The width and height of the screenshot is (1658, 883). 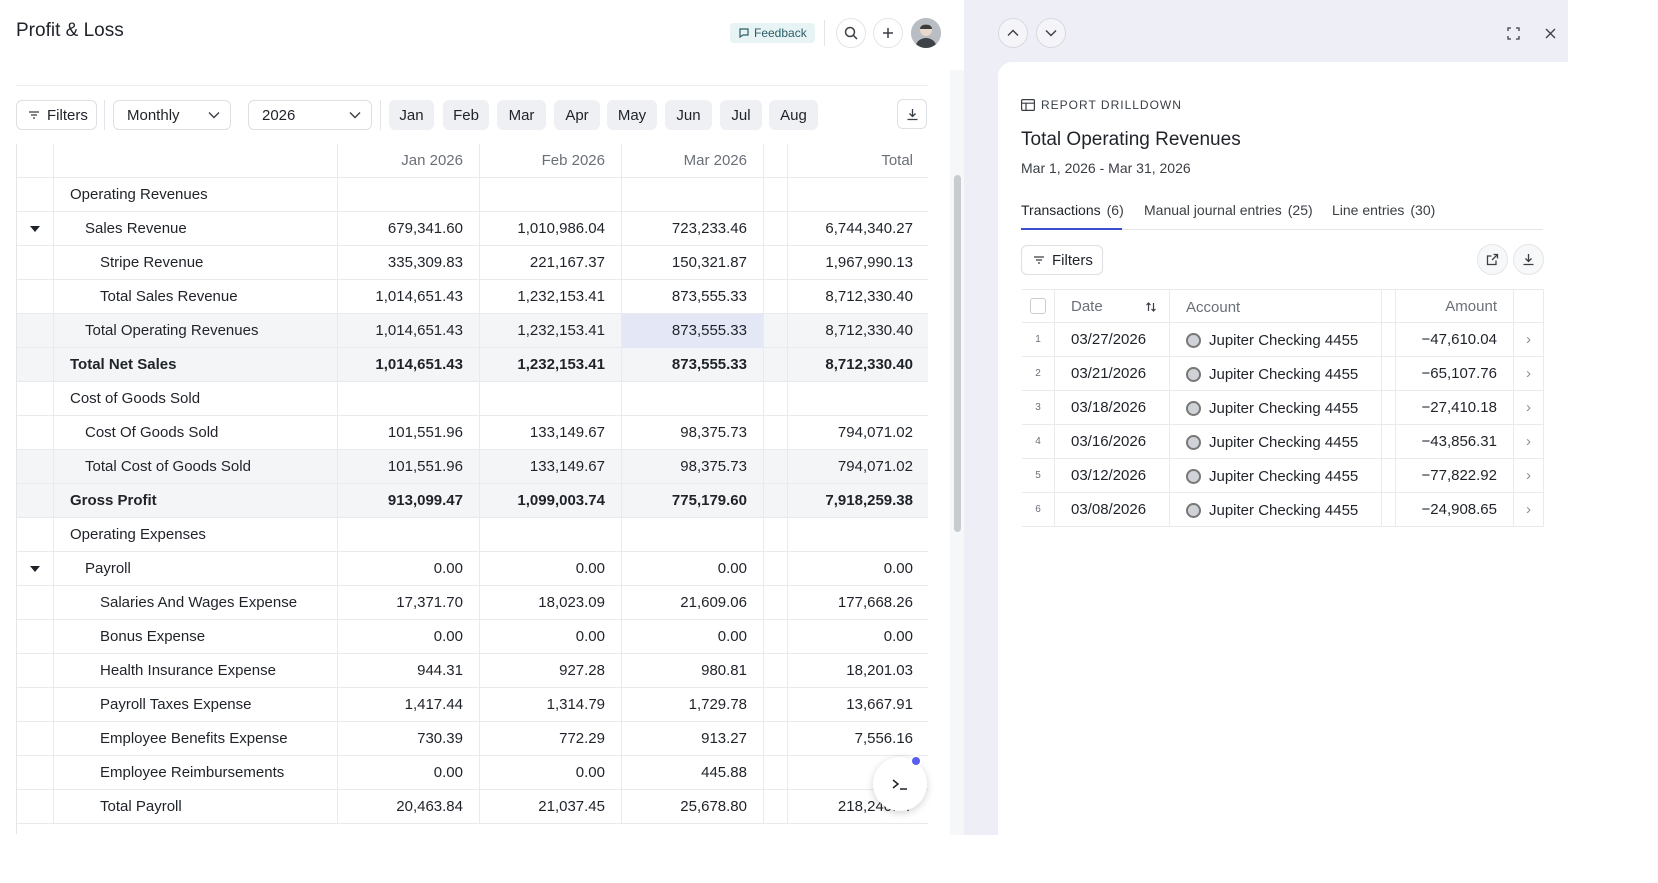 What do you see at coordinates (551, 739) in the screenshot?
I see `cell-value: 772.29` at bounding box center [551, 739].